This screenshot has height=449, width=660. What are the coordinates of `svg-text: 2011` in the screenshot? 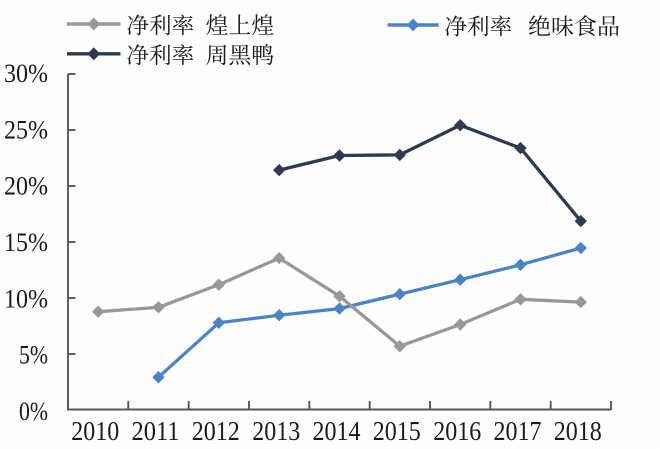 It's located at (156, 430).